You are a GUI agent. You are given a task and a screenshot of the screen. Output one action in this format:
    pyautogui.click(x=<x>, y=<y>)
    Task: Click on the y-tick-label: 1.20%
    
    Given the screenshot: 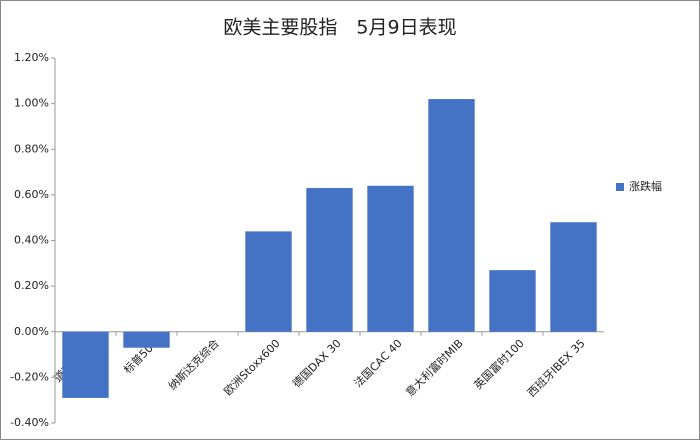 What is the action you would take?
    pyautogui.click(x=31, y=57)
    